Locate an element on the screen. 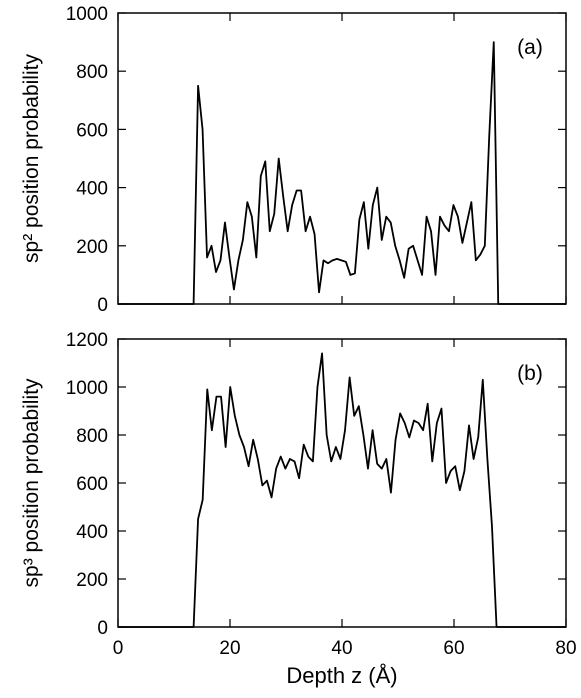 The width and height of the screenshot is (581, 698). panel-label: (b) is located at coordinates (530, 373).